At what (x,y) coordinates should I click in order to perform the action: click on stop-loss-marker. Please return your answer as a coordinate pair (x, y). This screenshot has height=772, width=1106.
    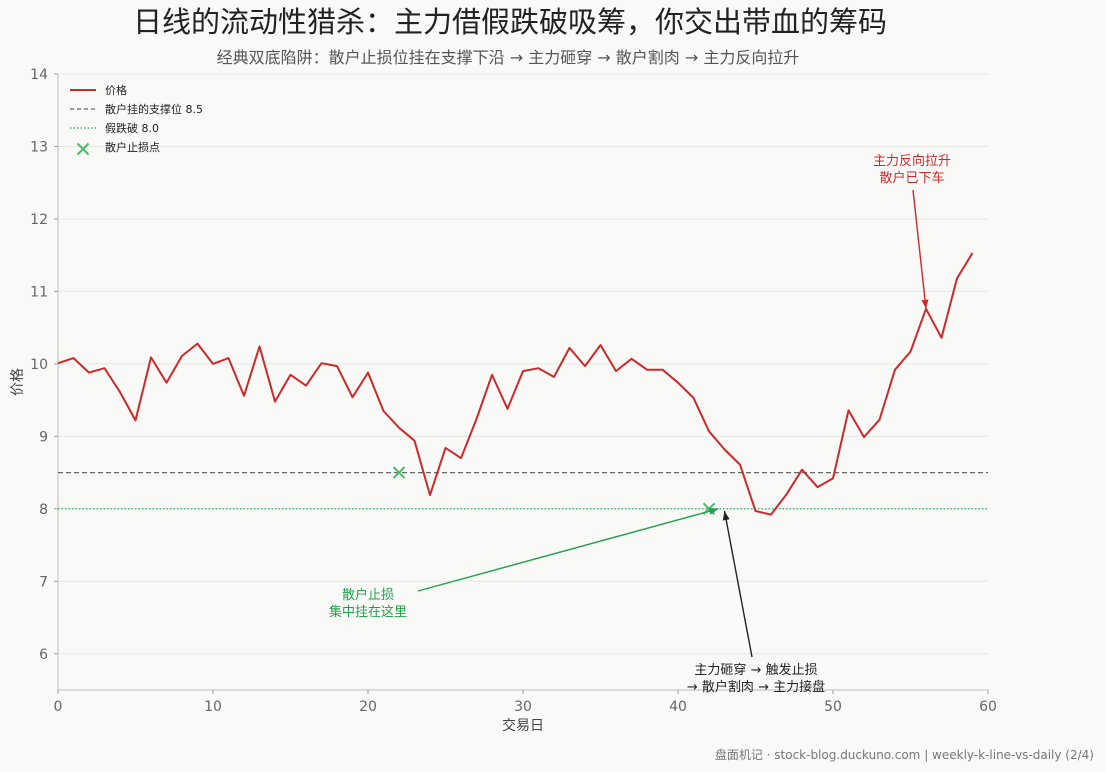
    Looking at the image, I should click on (399, 472).